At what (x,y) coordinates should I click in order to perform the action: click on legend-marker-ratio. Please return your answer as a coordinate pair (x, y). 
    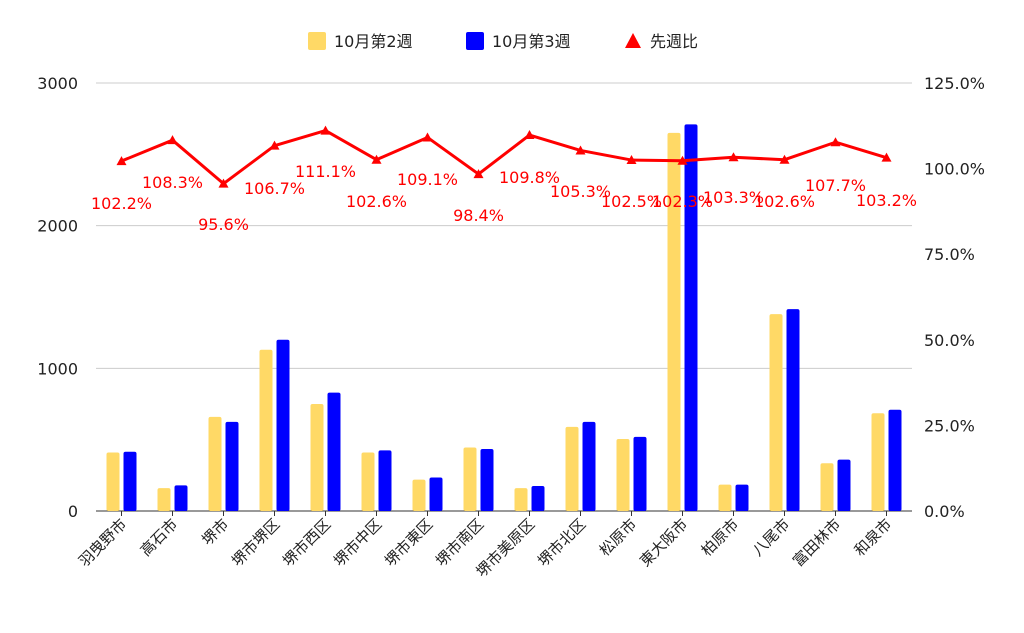
    Looking at the image, I should click on (633, 40).